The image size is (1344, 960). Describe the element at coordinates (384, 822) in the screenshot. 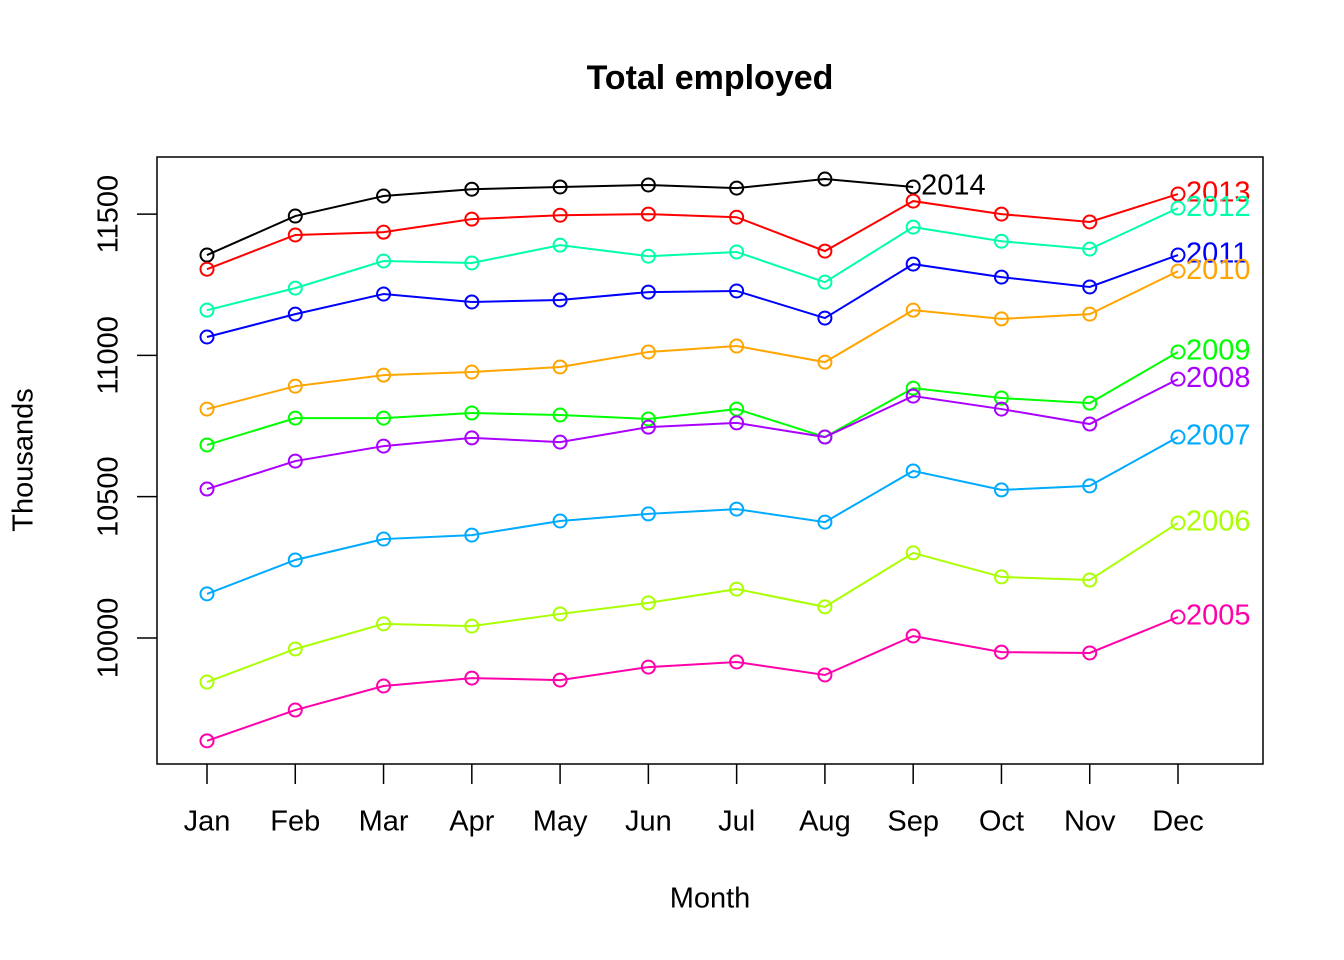

I see `x-tick-label: Mar` at that location.